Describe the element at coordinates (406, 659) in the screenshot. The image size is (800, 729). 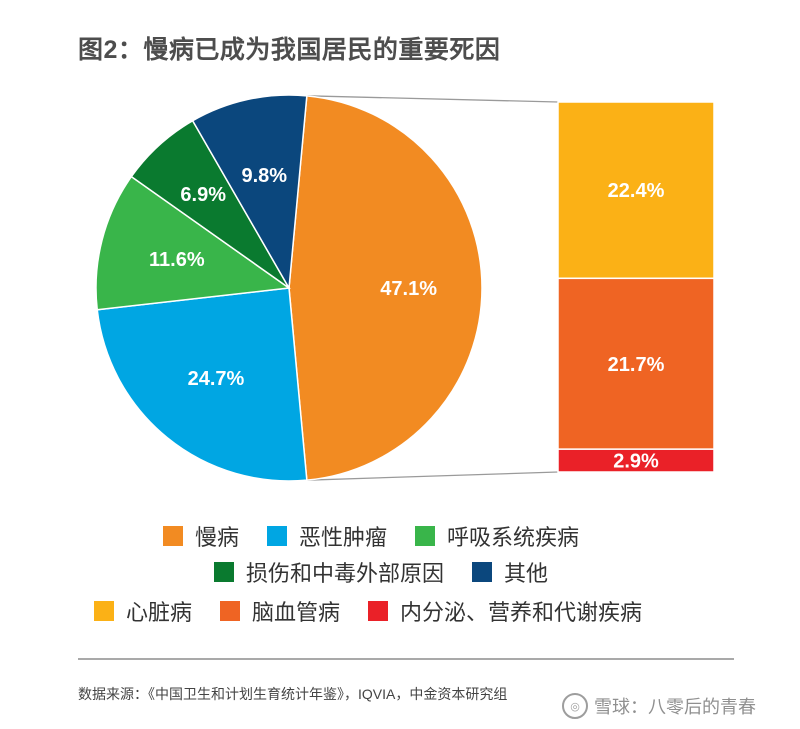
I see `footer-divider` at that location.